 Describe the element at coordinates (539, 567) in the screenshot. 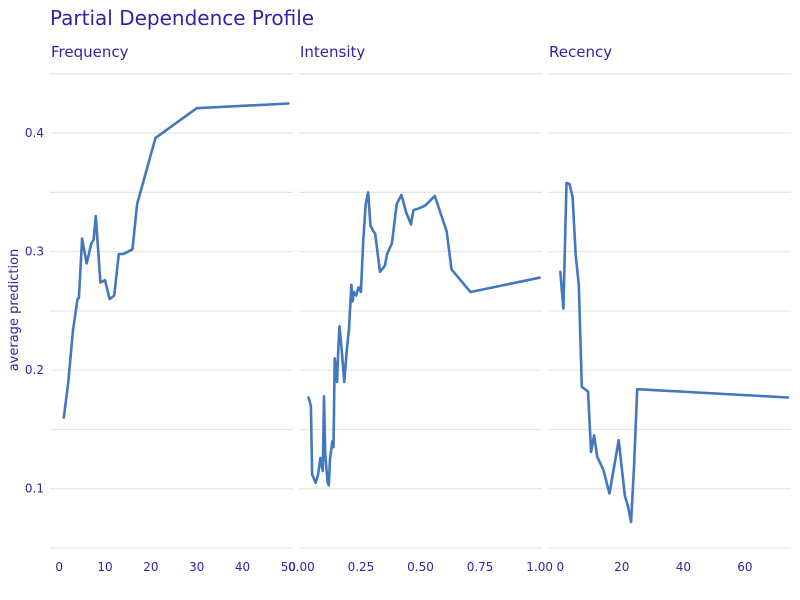

I see `x-tick-label: 1.00` at that location.